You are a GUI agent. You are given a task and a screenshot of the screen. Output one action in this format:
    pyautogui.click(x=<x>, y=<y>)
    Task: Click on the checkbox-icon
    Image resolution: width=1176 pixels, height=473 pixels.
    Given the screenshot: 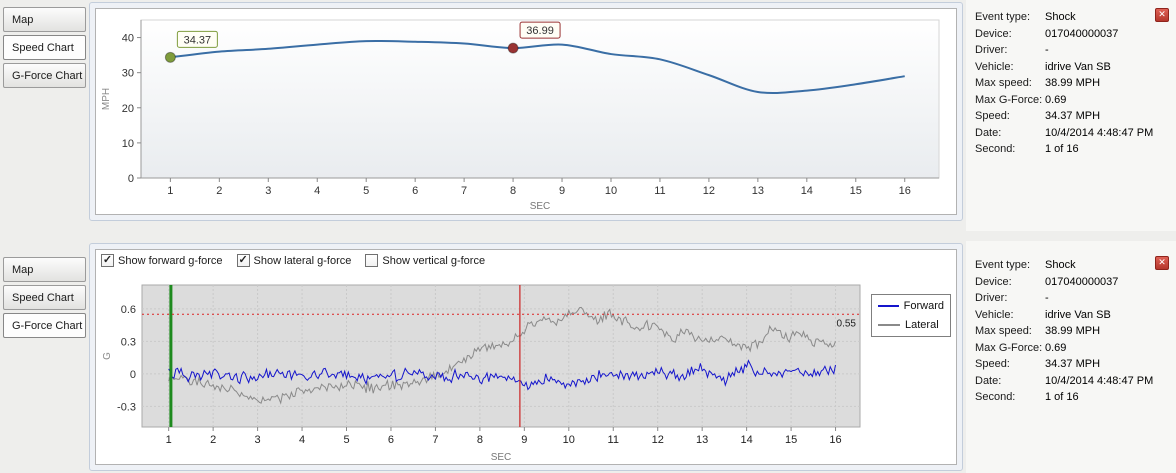 What is the action you would take?
    pyautogui.click(x=372, y=260)
    